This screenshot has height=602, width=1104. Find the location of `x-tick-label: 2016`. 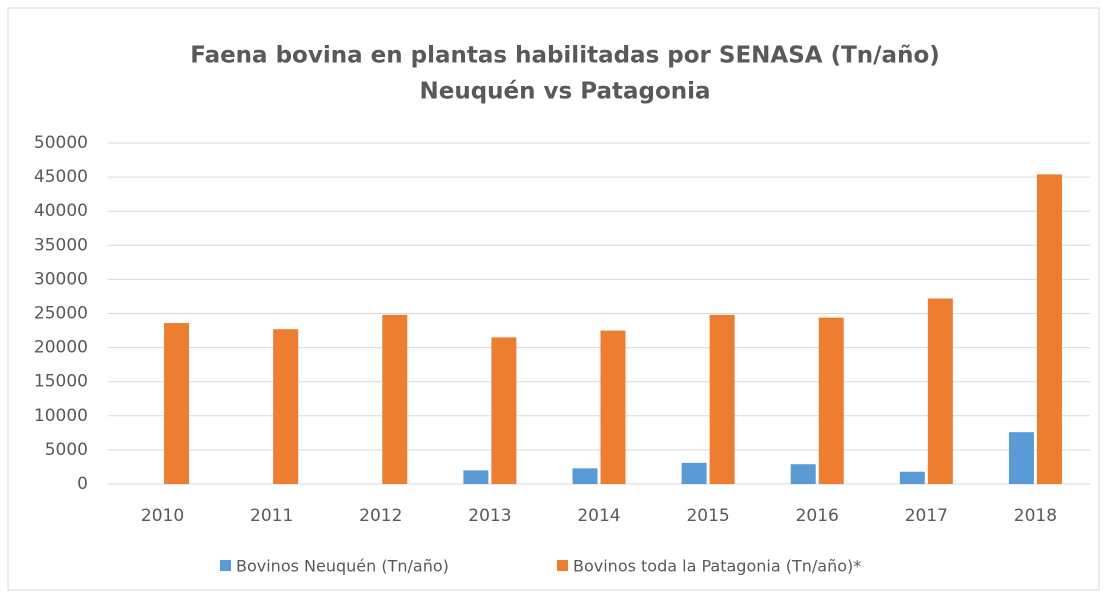

x-tick-label: 2016 is located at coordinates (817, 516).